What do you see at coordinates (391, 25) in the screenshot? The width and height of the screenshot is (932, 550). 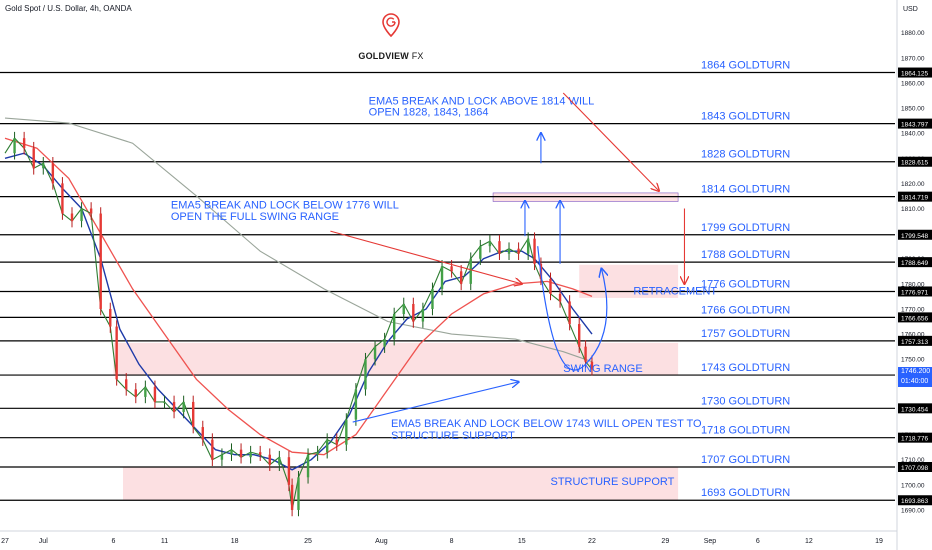 I see `pin-icon` at bounding box center [391, 25].